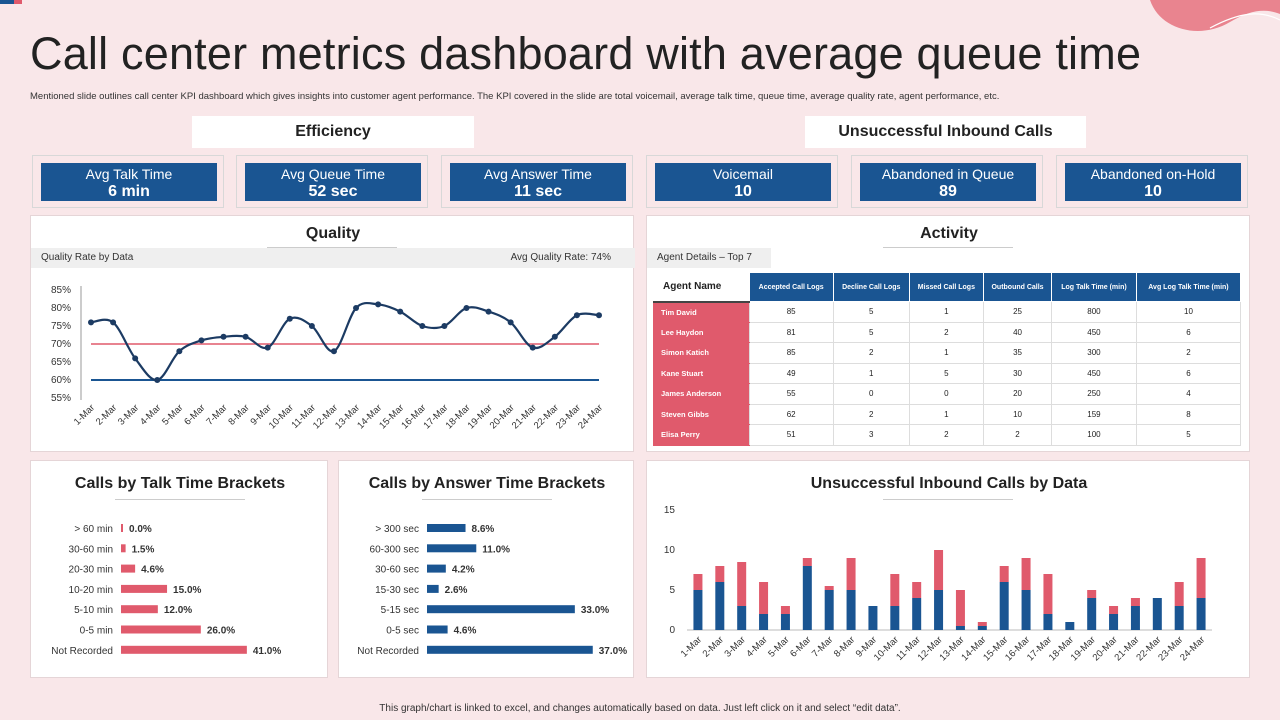  What do you see at coordinates (701, 287) in the screenshot?
I see `agent-name-header: Agent Name` at bounding box center [701, 287].